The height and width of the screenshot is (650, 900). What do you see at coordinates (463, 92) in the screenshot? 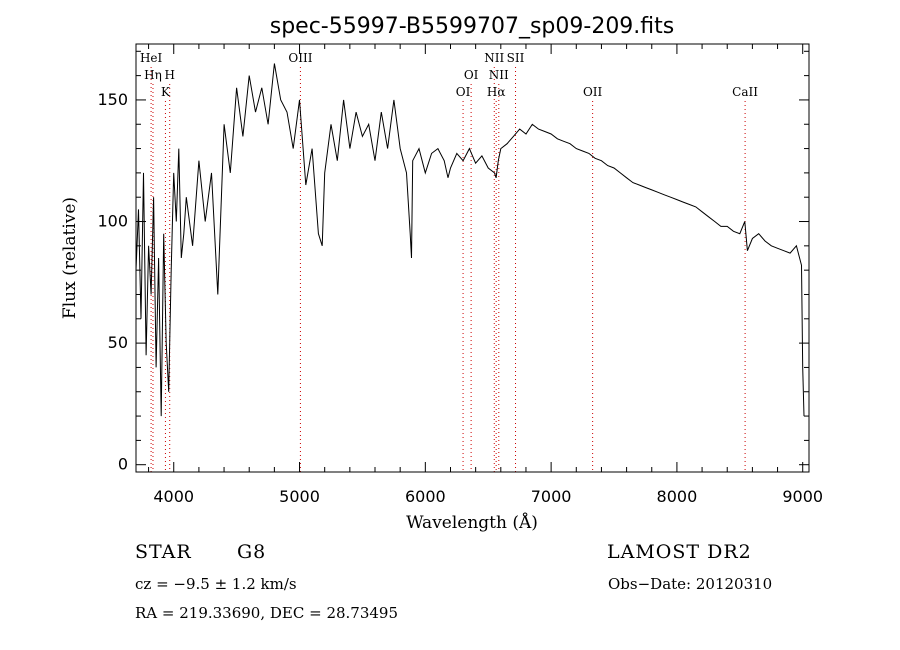
I see `marker-label-6: OI` at bounding box center [463, 92].